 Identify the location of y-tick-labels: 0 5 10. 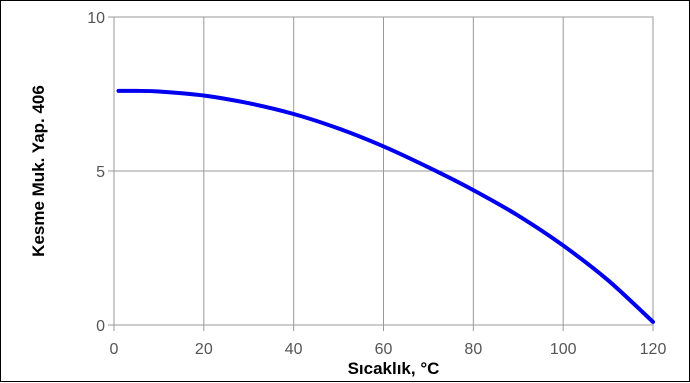
(96, 172).